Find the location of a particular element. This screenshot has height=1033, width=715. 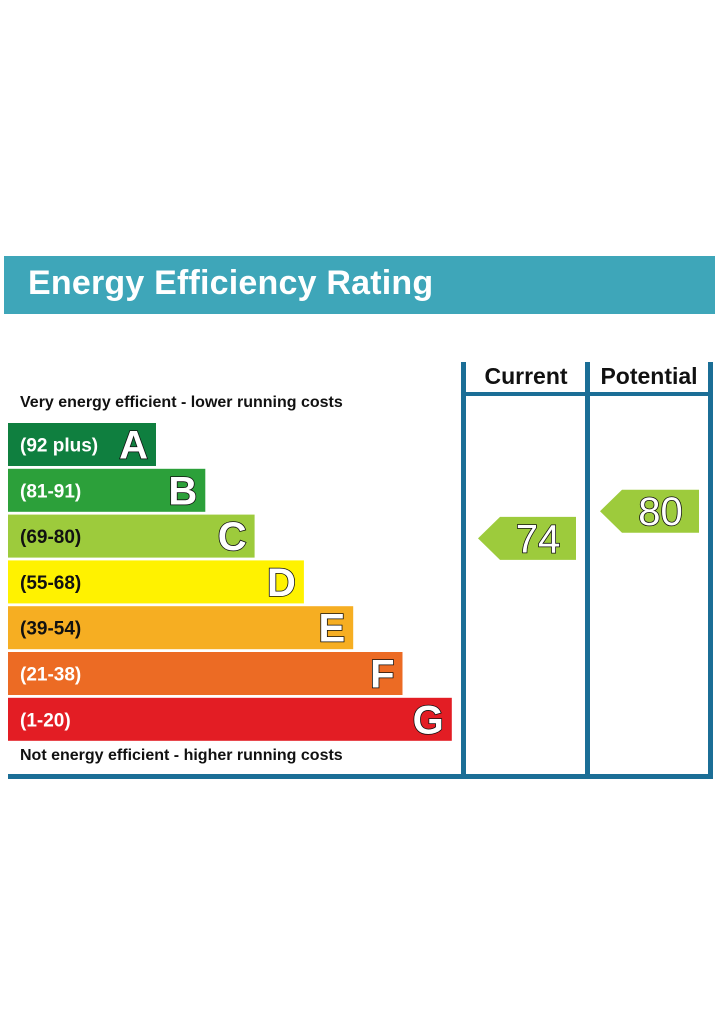

potential-rating-arrow is located at coordinates (649, 511).